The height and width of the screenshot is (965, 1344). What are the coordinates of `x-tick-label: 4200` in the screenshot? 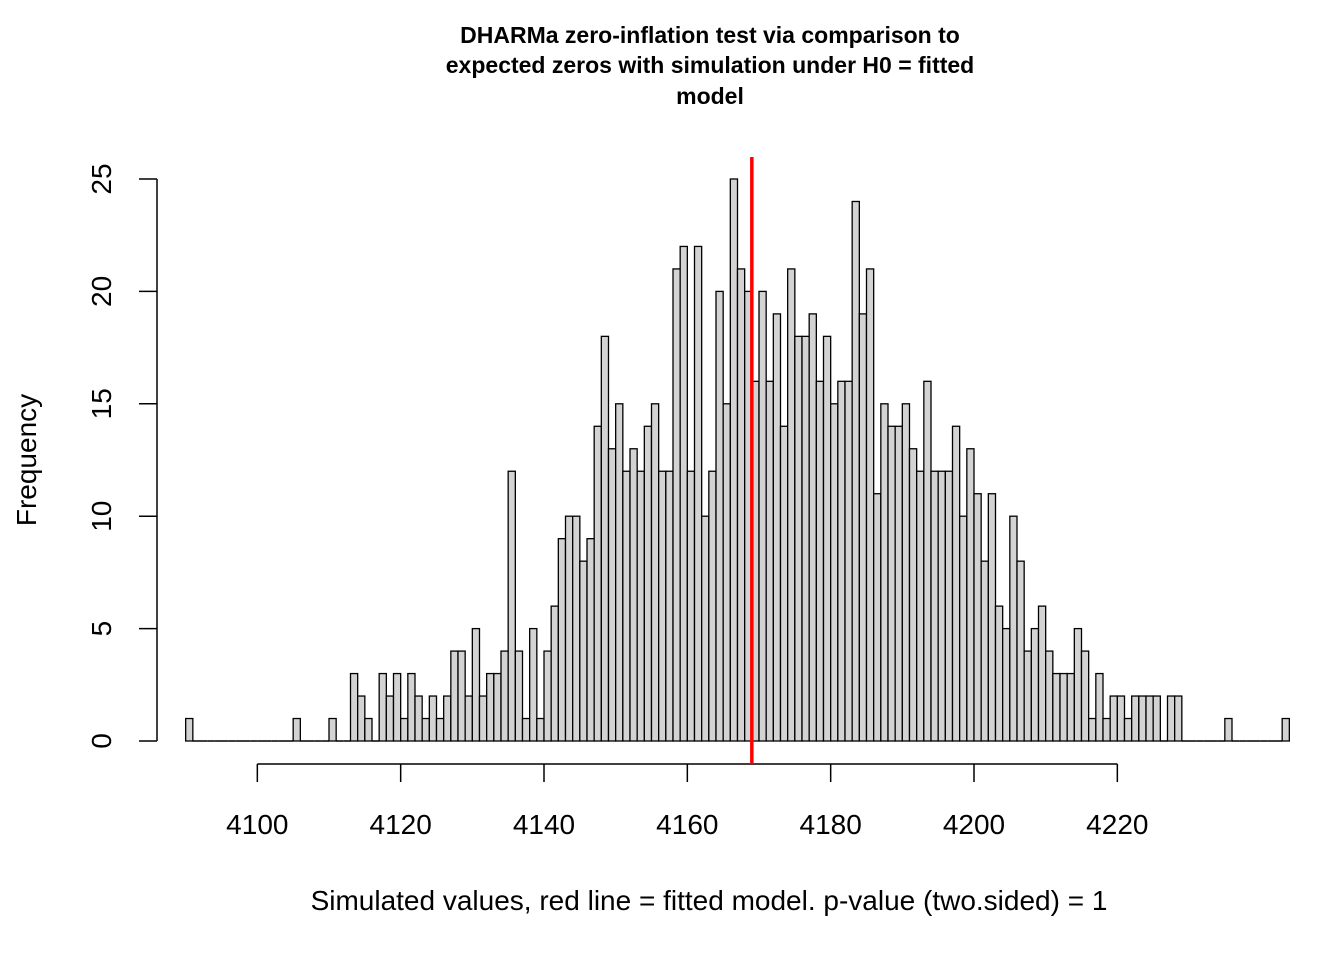 It's located at (974, 824).